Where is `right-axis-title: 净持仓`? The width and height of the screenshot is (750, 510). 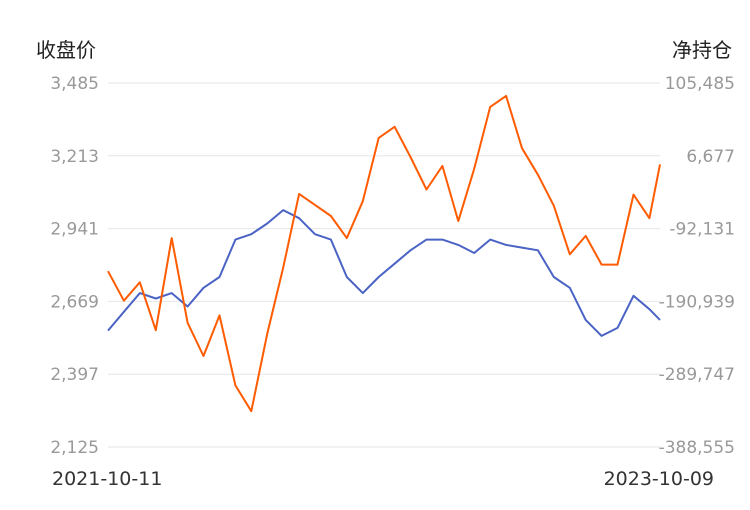 right-axis-title: 净持仓 is located at coordinates (702, 50).